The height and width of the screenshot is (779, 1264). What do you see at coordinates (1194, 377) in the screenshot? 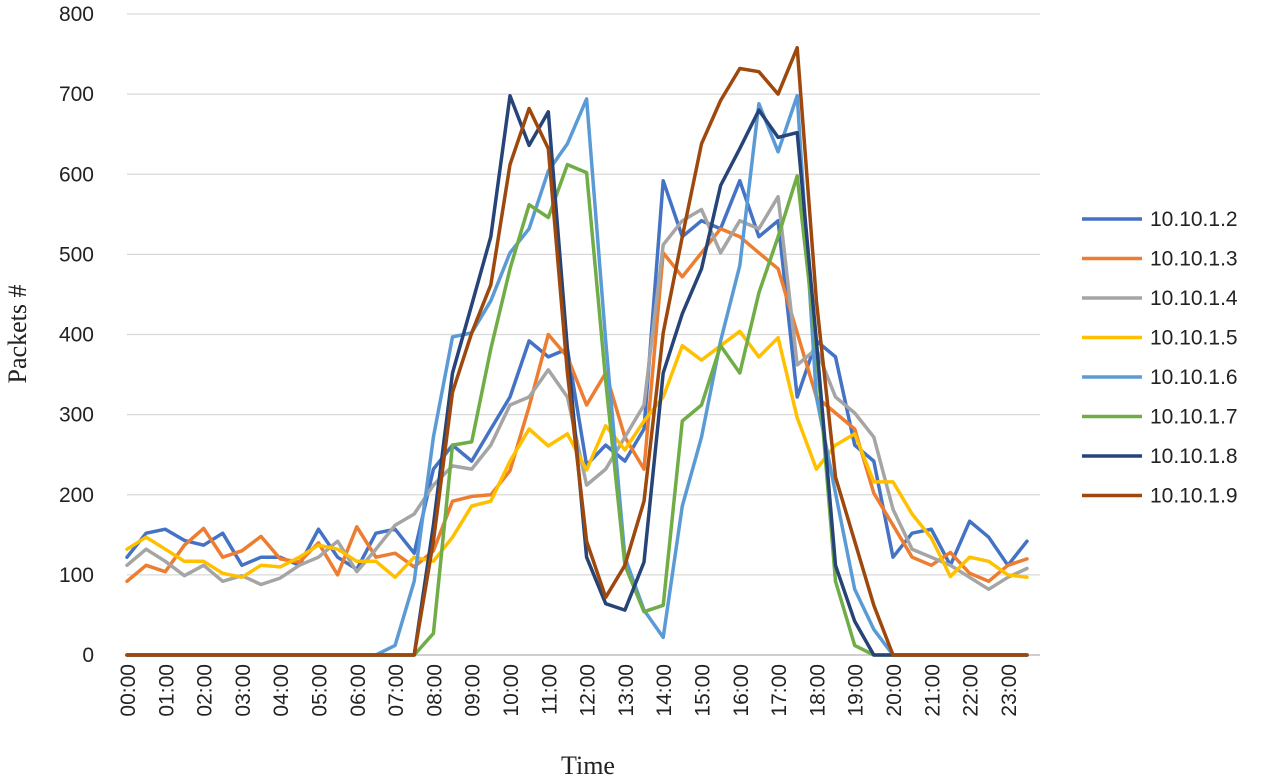
I see `legend-label: 10.10.1.6` at bounding box center [1194, 377].